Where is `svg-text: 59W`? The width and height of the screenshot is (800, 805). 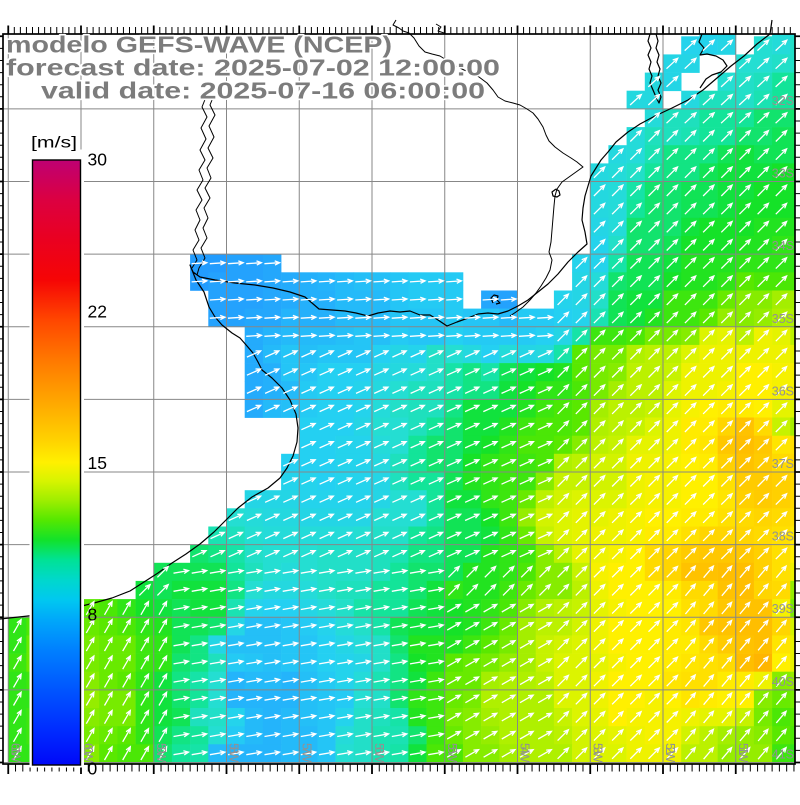
svg-text: 59W is located at coordinates (161, 753).